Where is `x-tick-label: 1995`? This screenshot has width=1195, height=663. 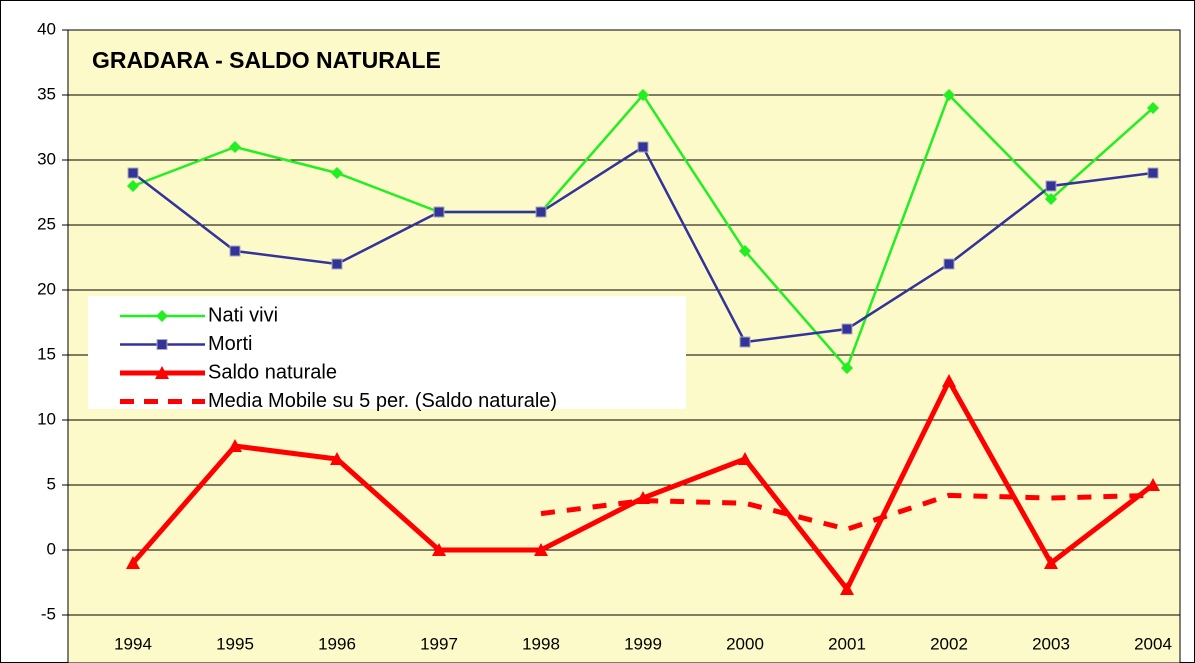
x-tick-label: 1995 is located at coordinates (235, 643).